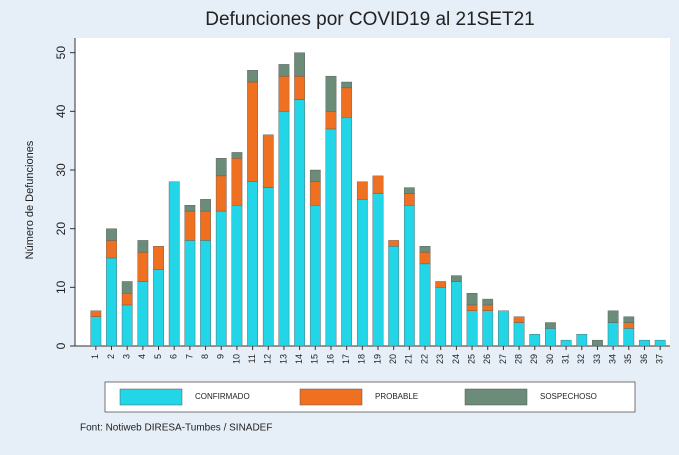 This screenshot has width=679, height=455. What do you see at coordinates (61, 53) in the screenshot?
I see `y-tick-label: 50` at bounding box center [61, 53].